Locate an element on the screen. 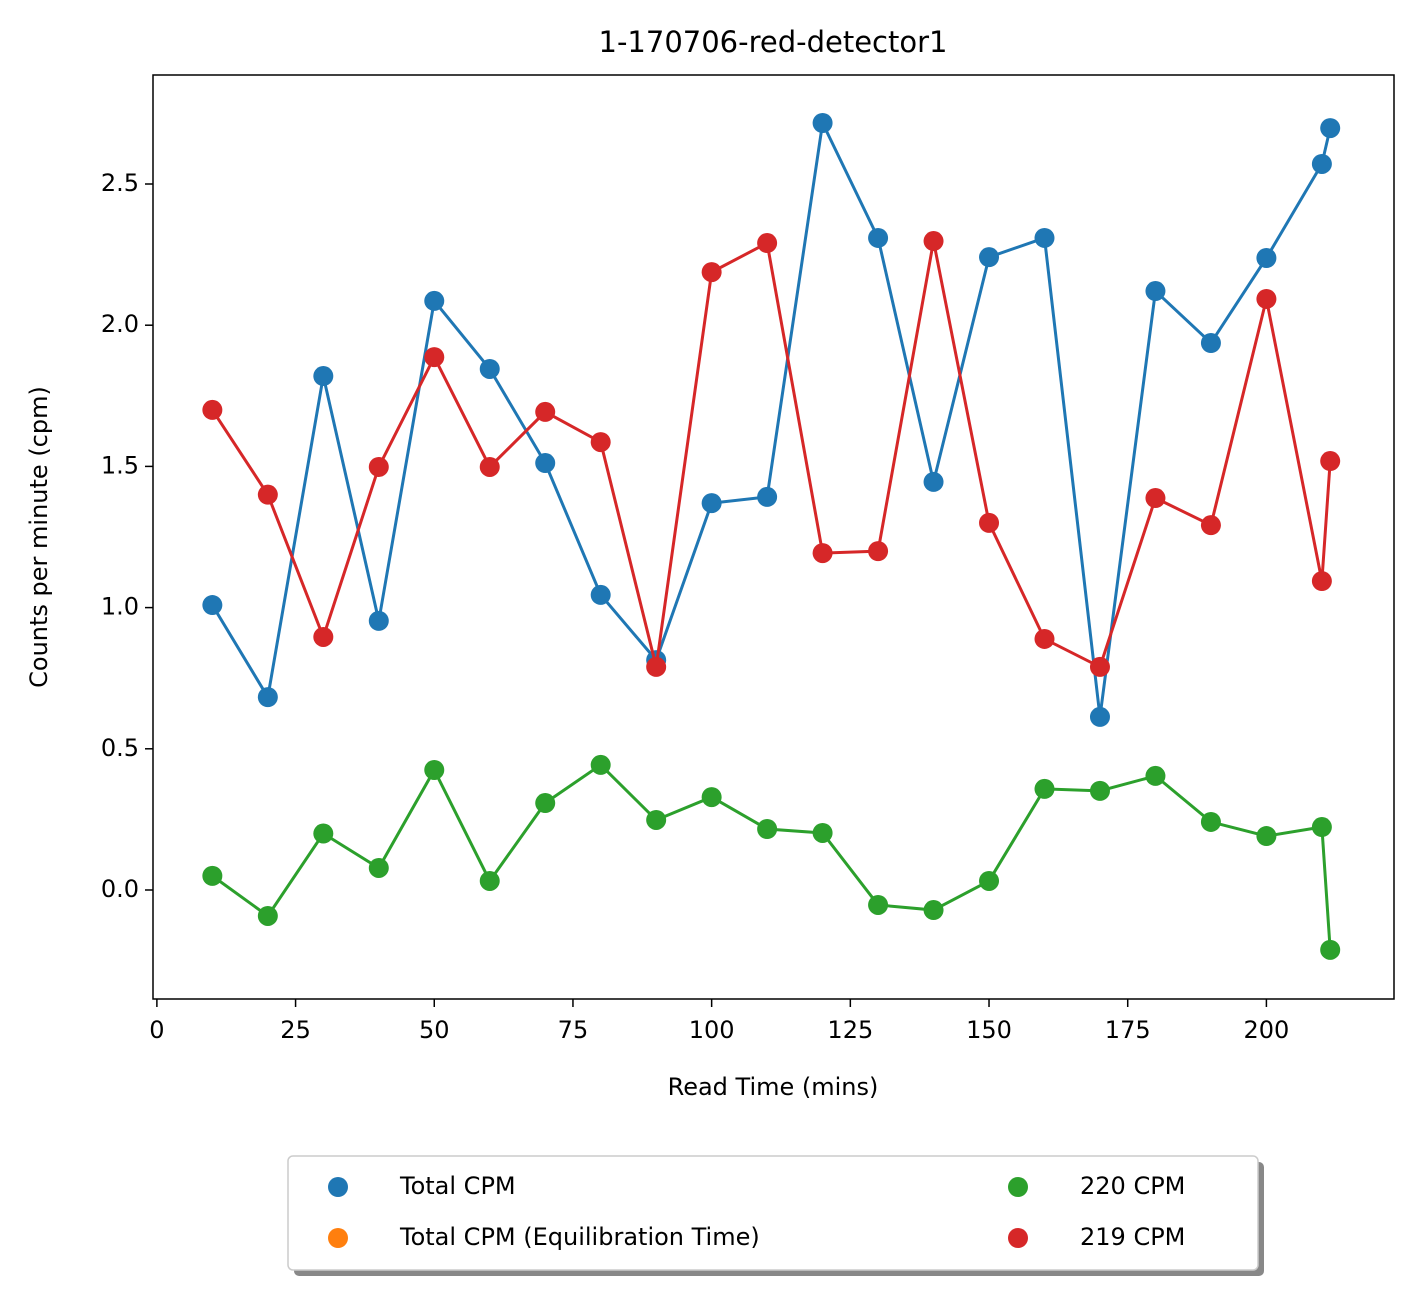  legend-label: 219 CPM is located at coordinates (1132, 1237).